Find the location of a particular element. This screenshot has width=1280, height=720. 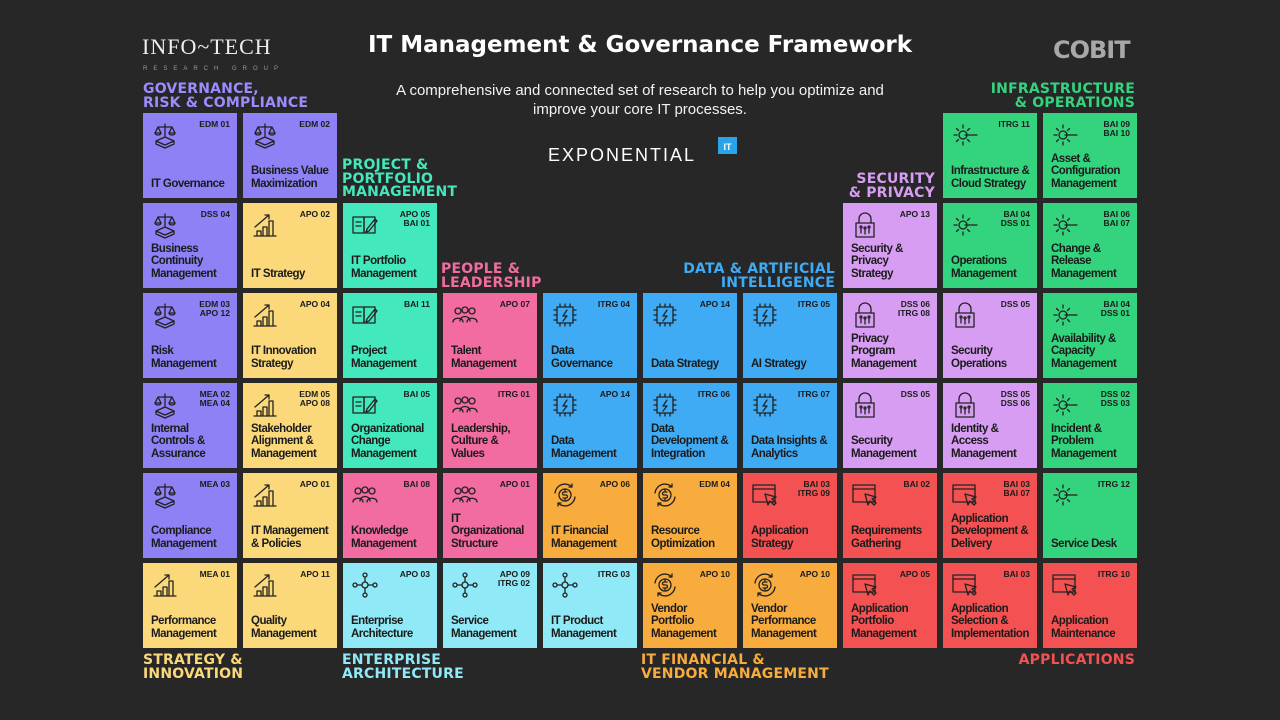

tile-compliance-management: MEA 03 Compliance Management is located at coordinates (190, 515).